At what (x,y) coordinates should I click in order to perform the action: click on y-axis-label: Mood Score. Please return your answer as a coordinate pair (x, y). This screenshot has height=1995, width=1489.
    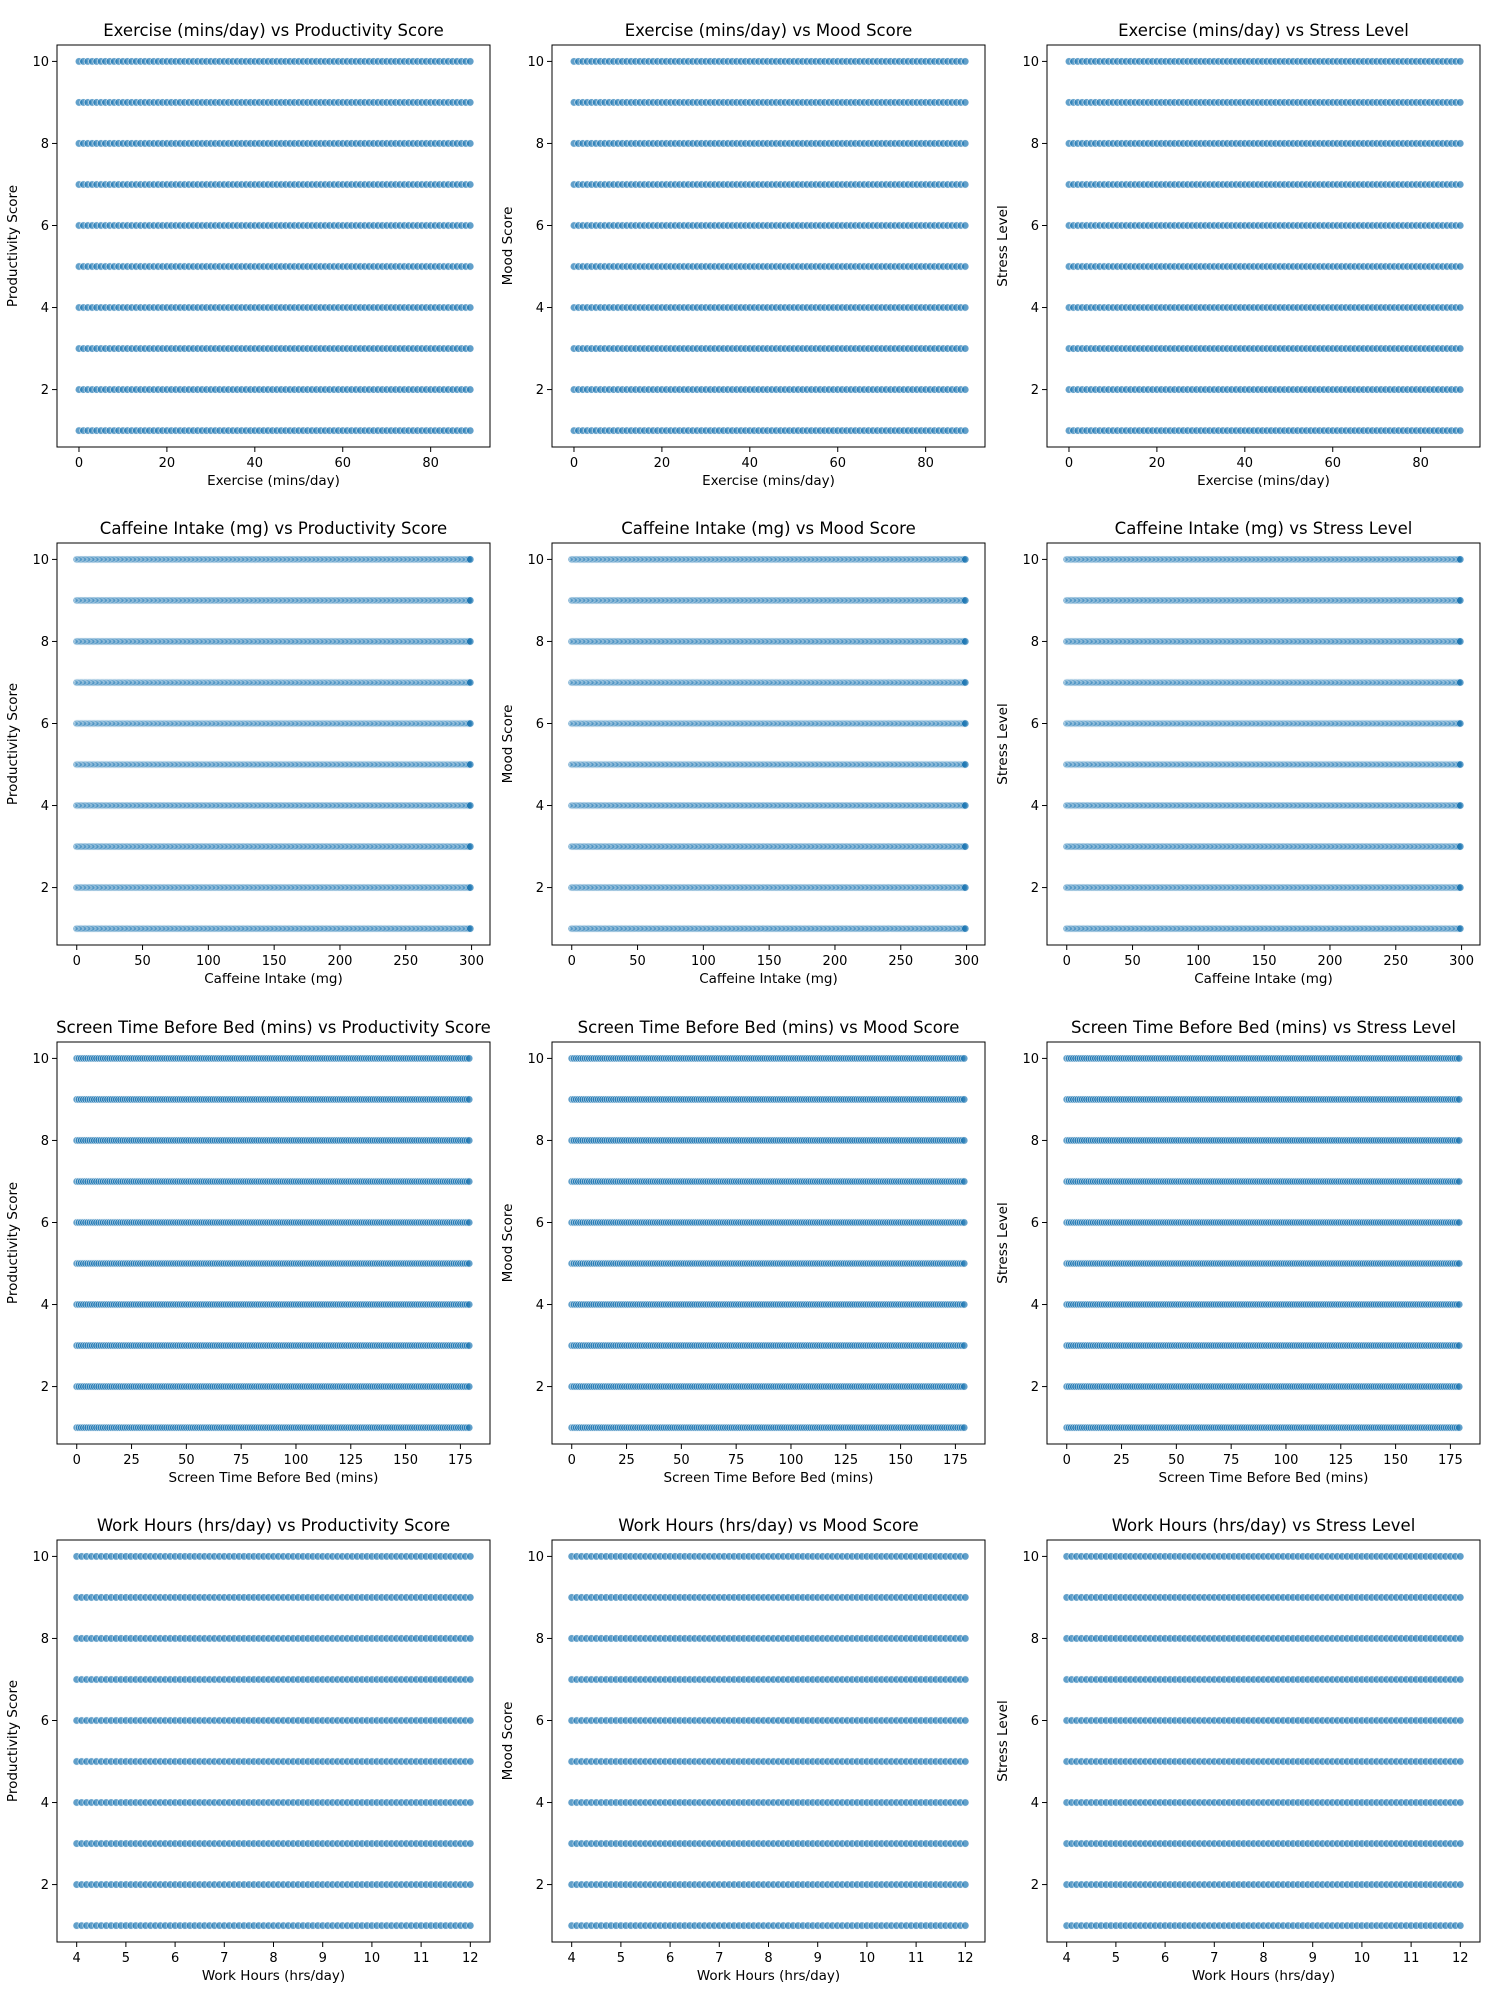
    Looking at the image, I should click on (508, 246).